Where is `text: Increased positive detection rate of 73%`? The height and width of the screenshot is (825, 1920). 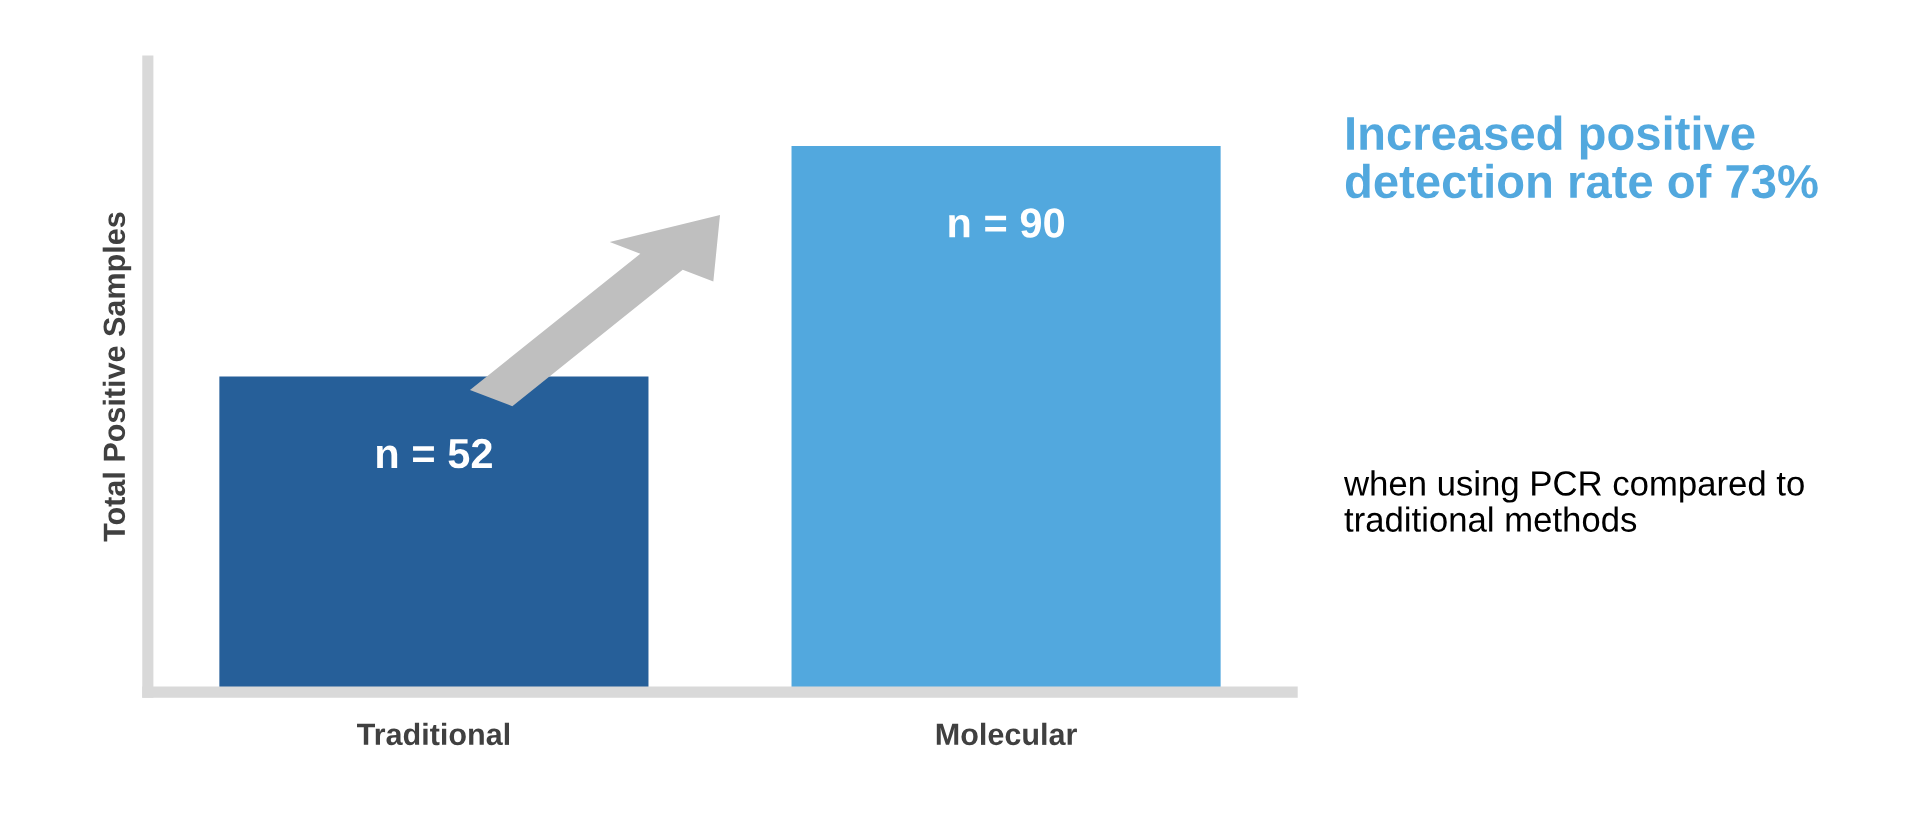 text: Increased positive detection rate of 73% is located at coordinates (1581, 157).